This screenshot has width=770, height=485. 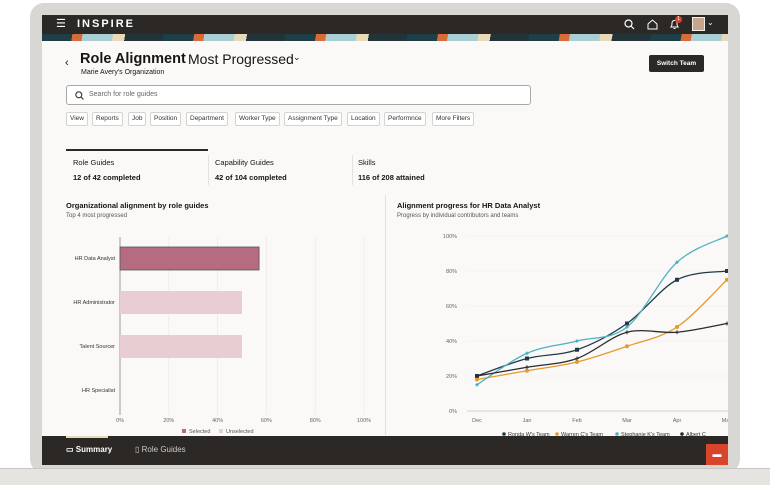 What do you see at coordinates (251, 170) in the screenshot?
I see `tab-capability-guides: Capability Guides 42 of 104 completed` at bounding box center [251, 170].